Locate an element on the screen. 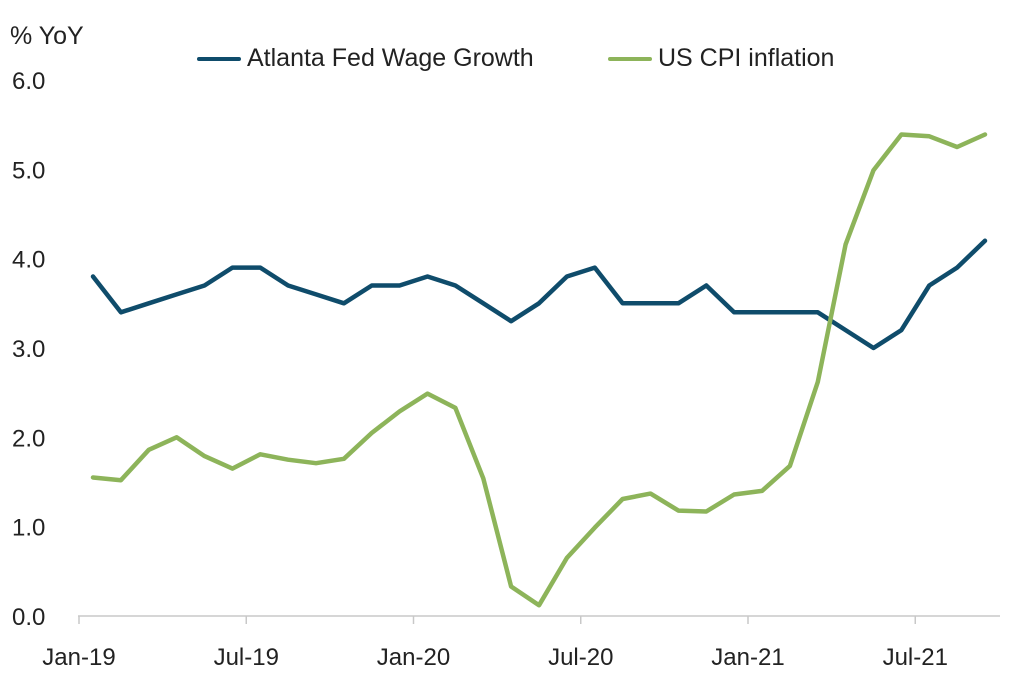  y-tick-label: 6.0 is located at coordinates (28, 81).